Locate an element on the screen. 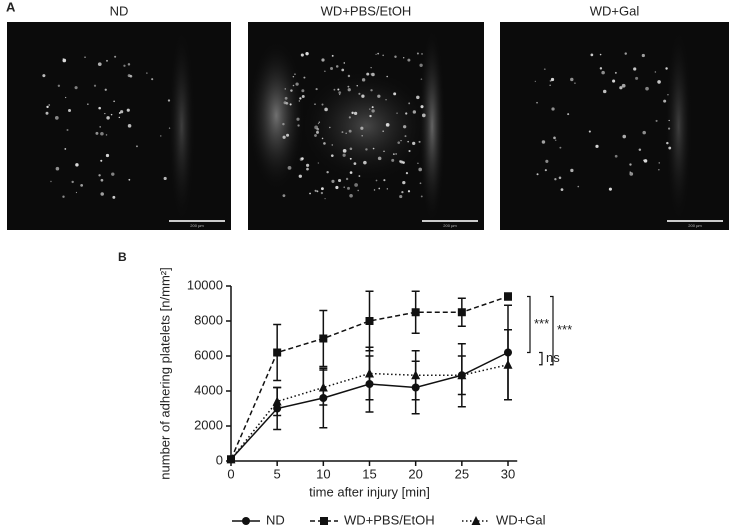  significance-bracket is located at coordinates (529, 324).